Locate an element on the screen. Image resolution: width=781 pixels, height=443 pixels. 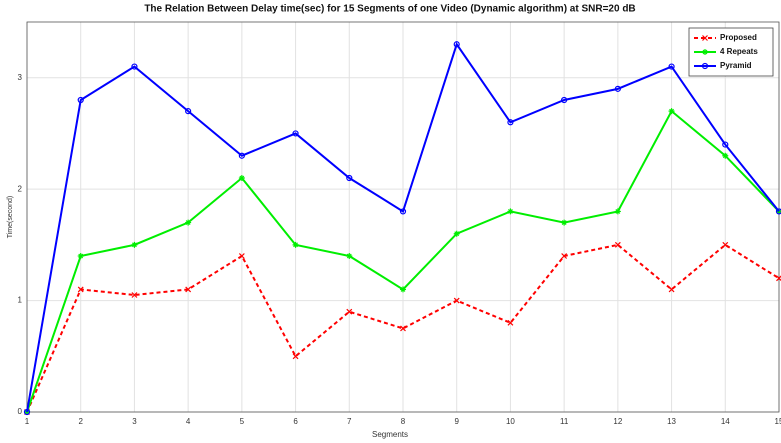
y-tick-label: 0 is located at coordinates (20, 411).